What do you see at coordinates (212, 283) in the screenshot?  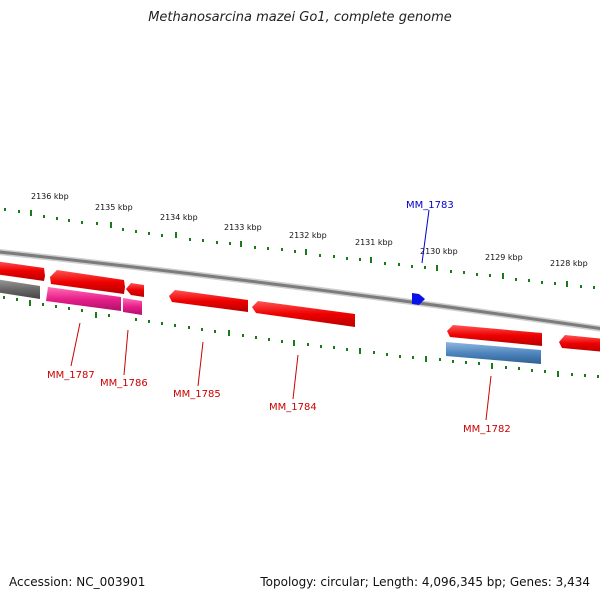 I see `forward-strand-genes` at bounding box center [212, 283].